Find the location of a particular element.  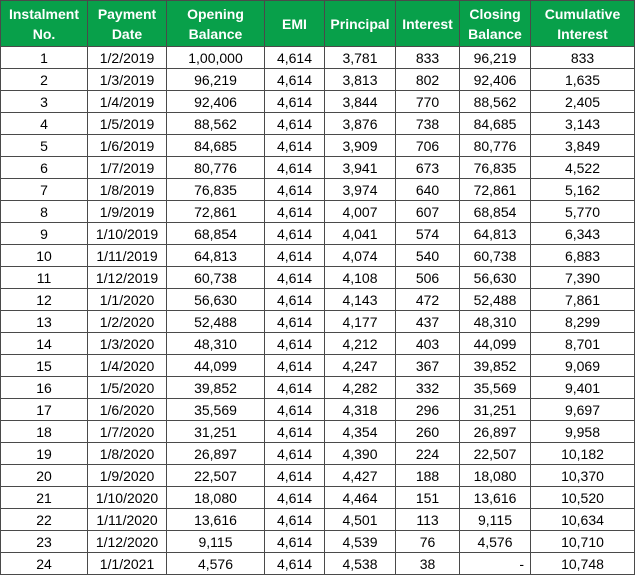

payment-date-cell: 1/8/2019 is located at coordinates (127, 189).